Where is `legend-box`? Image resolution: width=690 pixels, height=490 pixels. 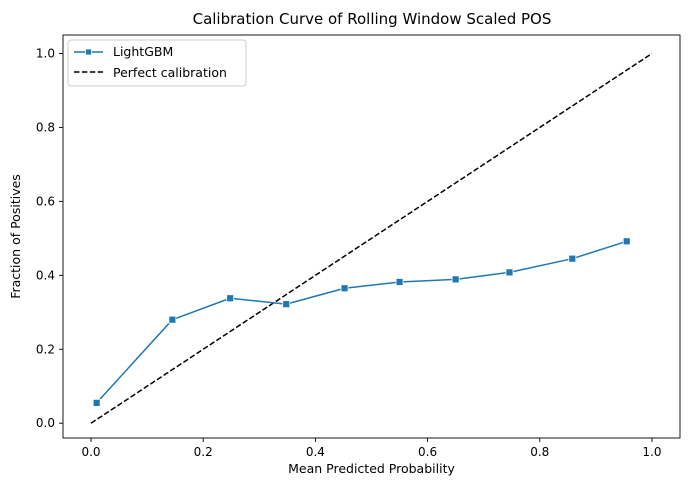 legend-box is located at coordinates (157, 63).